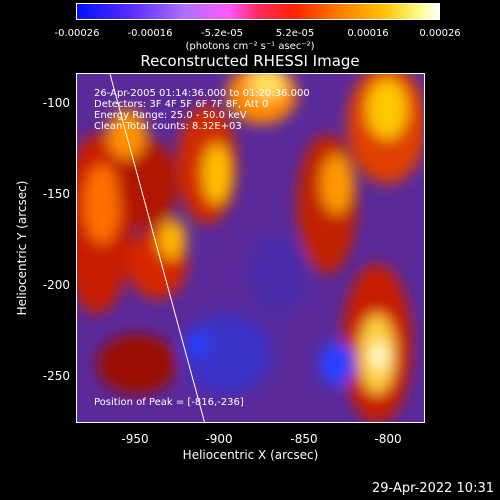 This screenshot has width=500, height=500. I want to click on colorbar-tick: 0.00016, so click(368, 33).